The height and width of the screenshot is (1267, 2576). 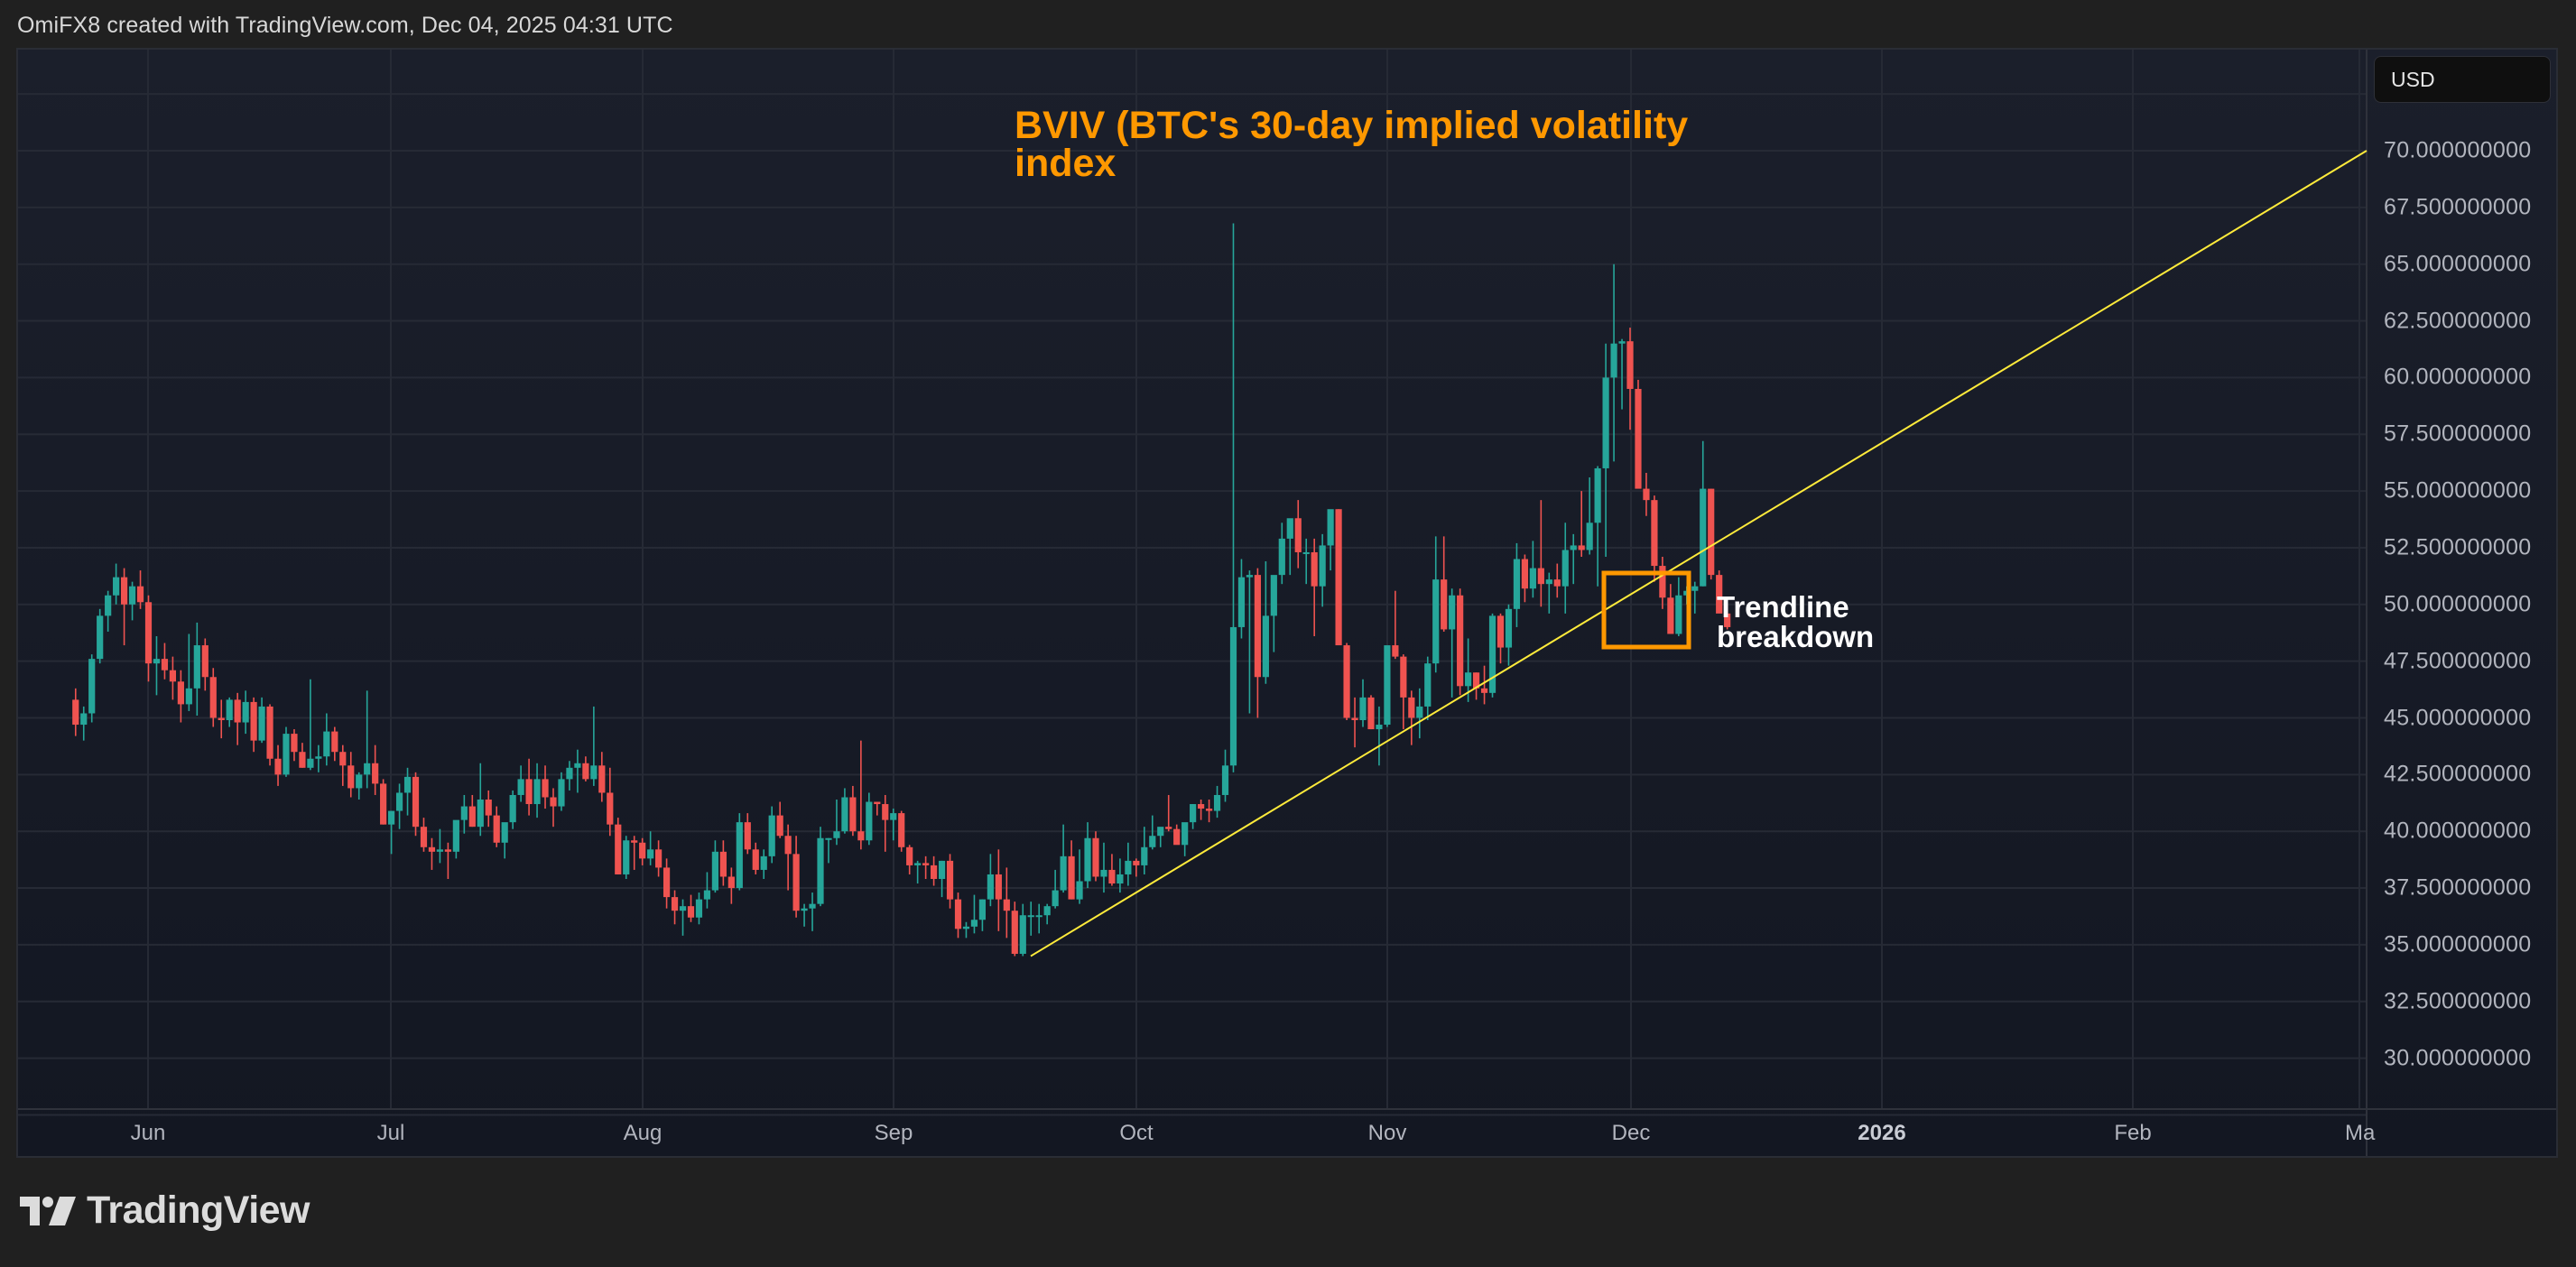 I want to click on time-axis-label: Jun, so click(x=148, y=1133).